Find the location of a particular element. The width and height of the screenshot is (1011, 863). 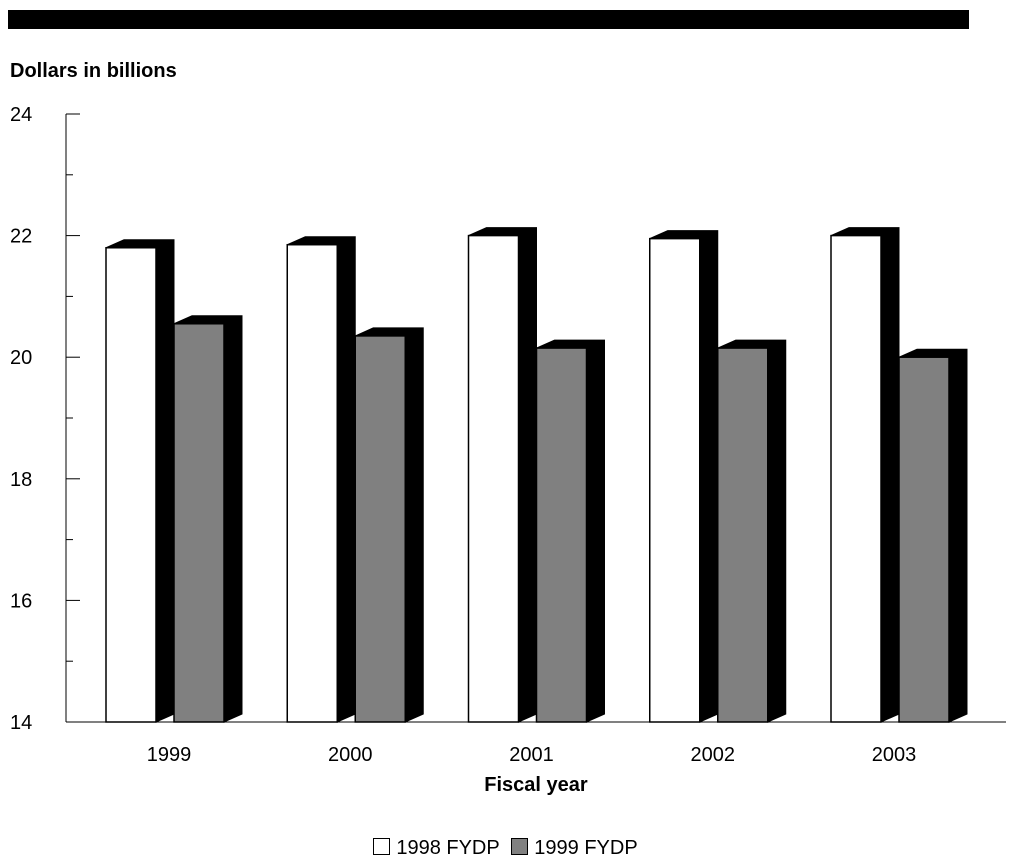

bar-1999-fydp-2000 is located at coordinates (380, 529).